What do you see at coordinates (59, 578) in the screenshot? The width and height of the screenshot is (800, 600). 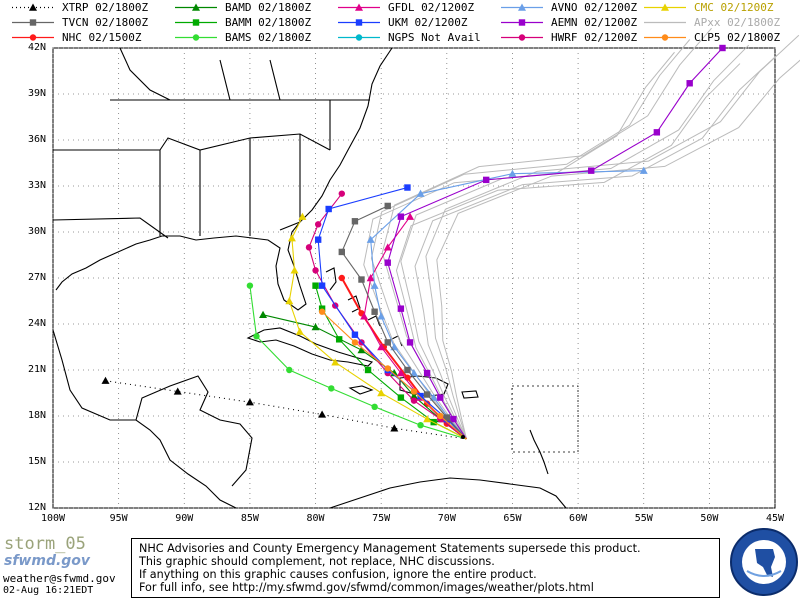 I see `contact-email: weather@sfwmd.gov` at bounding box center [59, 578].